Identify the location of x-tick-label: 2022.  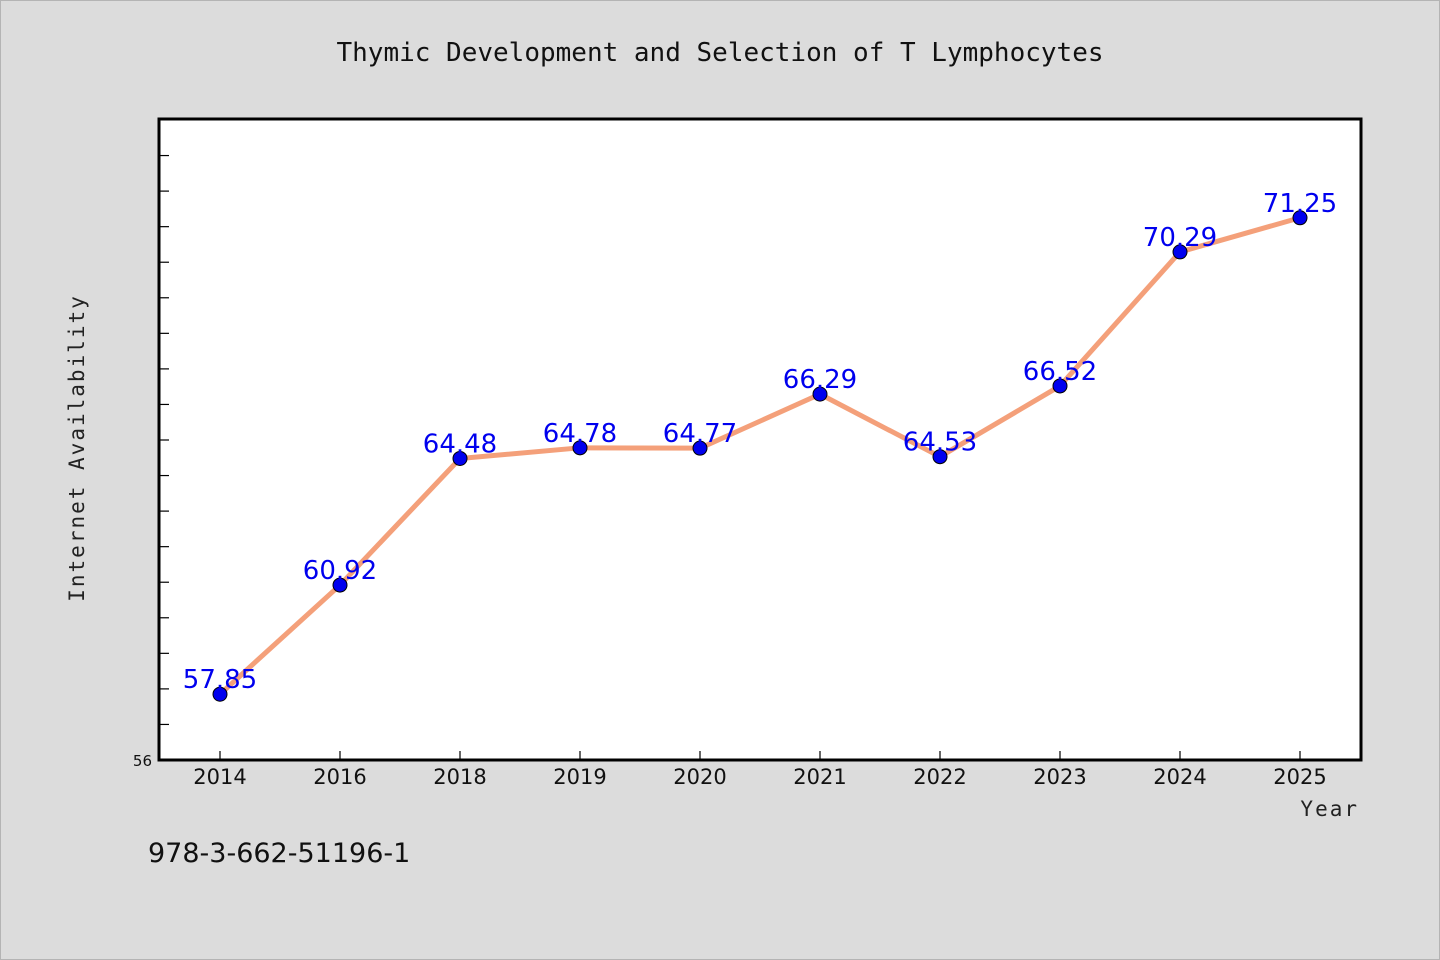
(939, 777).